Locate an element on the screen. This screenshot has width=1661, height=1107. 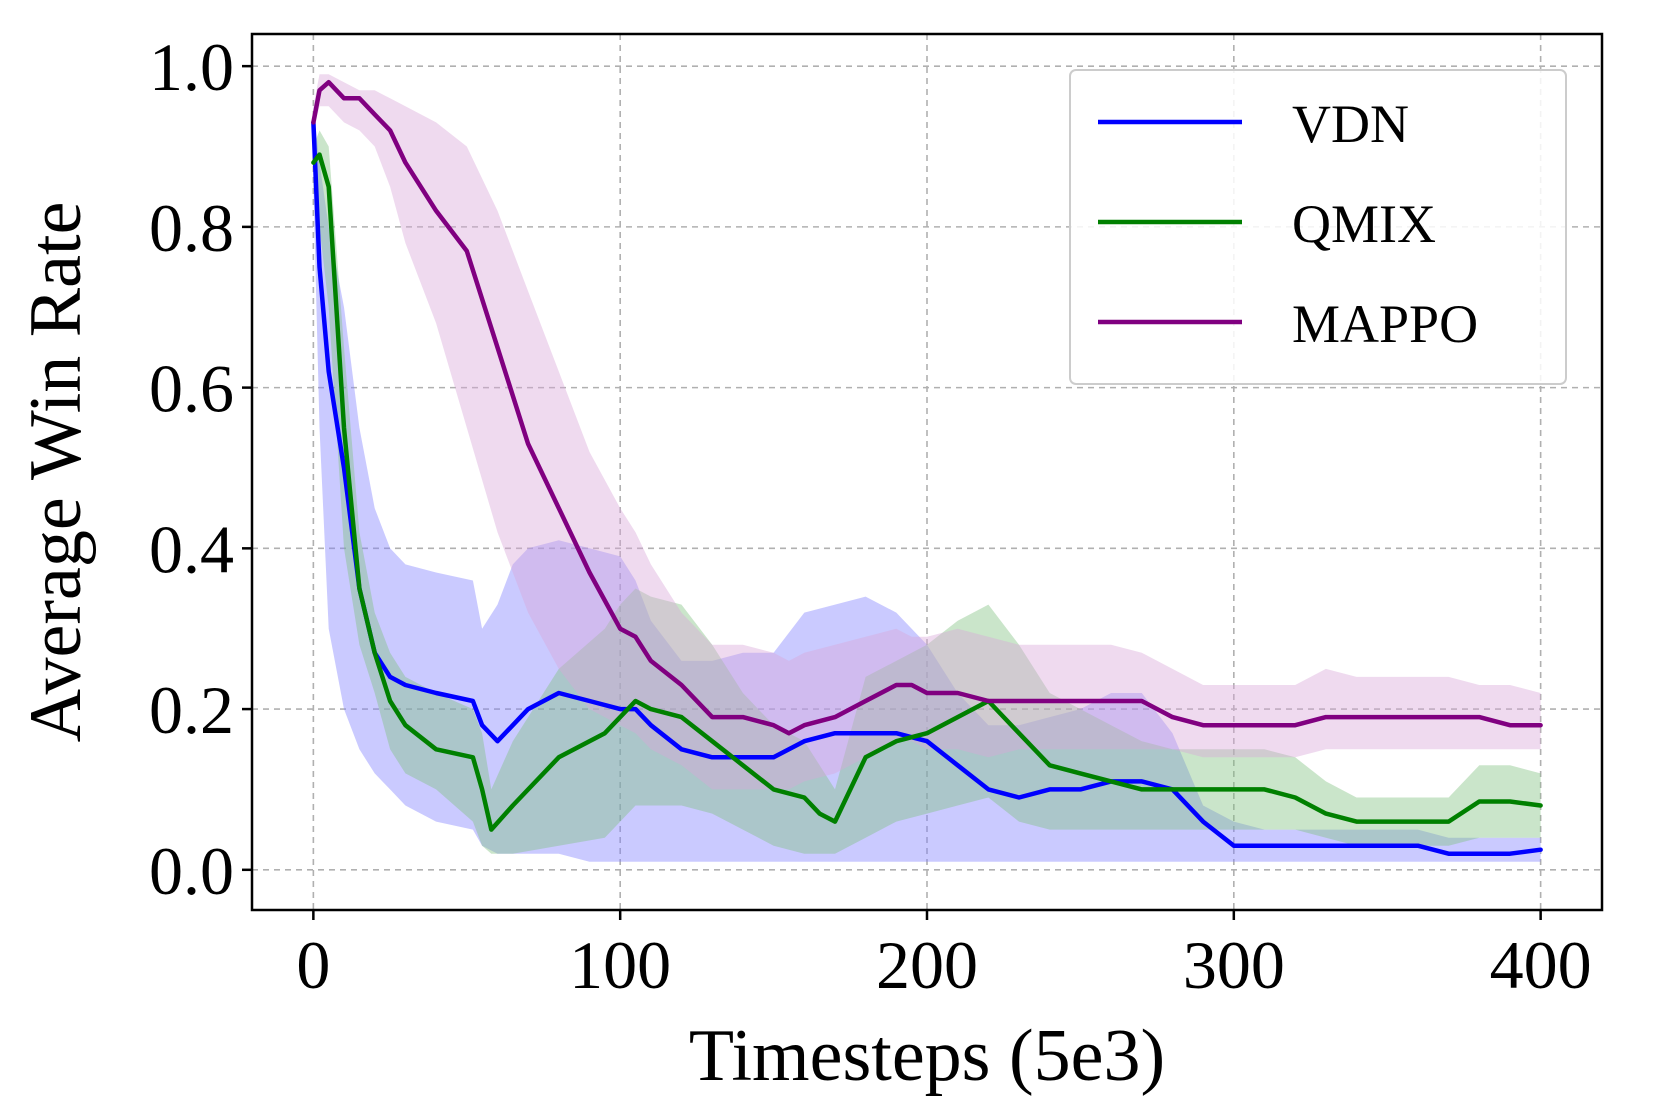
y-tick-label: 0.0 is located at coordinates (191, 871).